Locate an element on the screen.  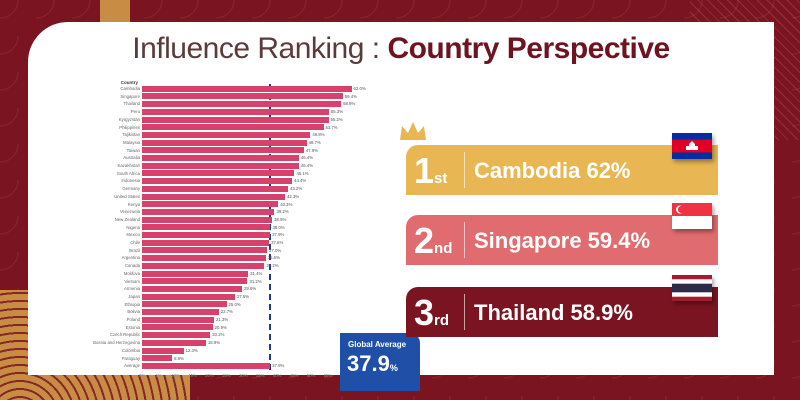
row-value: 40.3% is located at coordinates (286, 204).